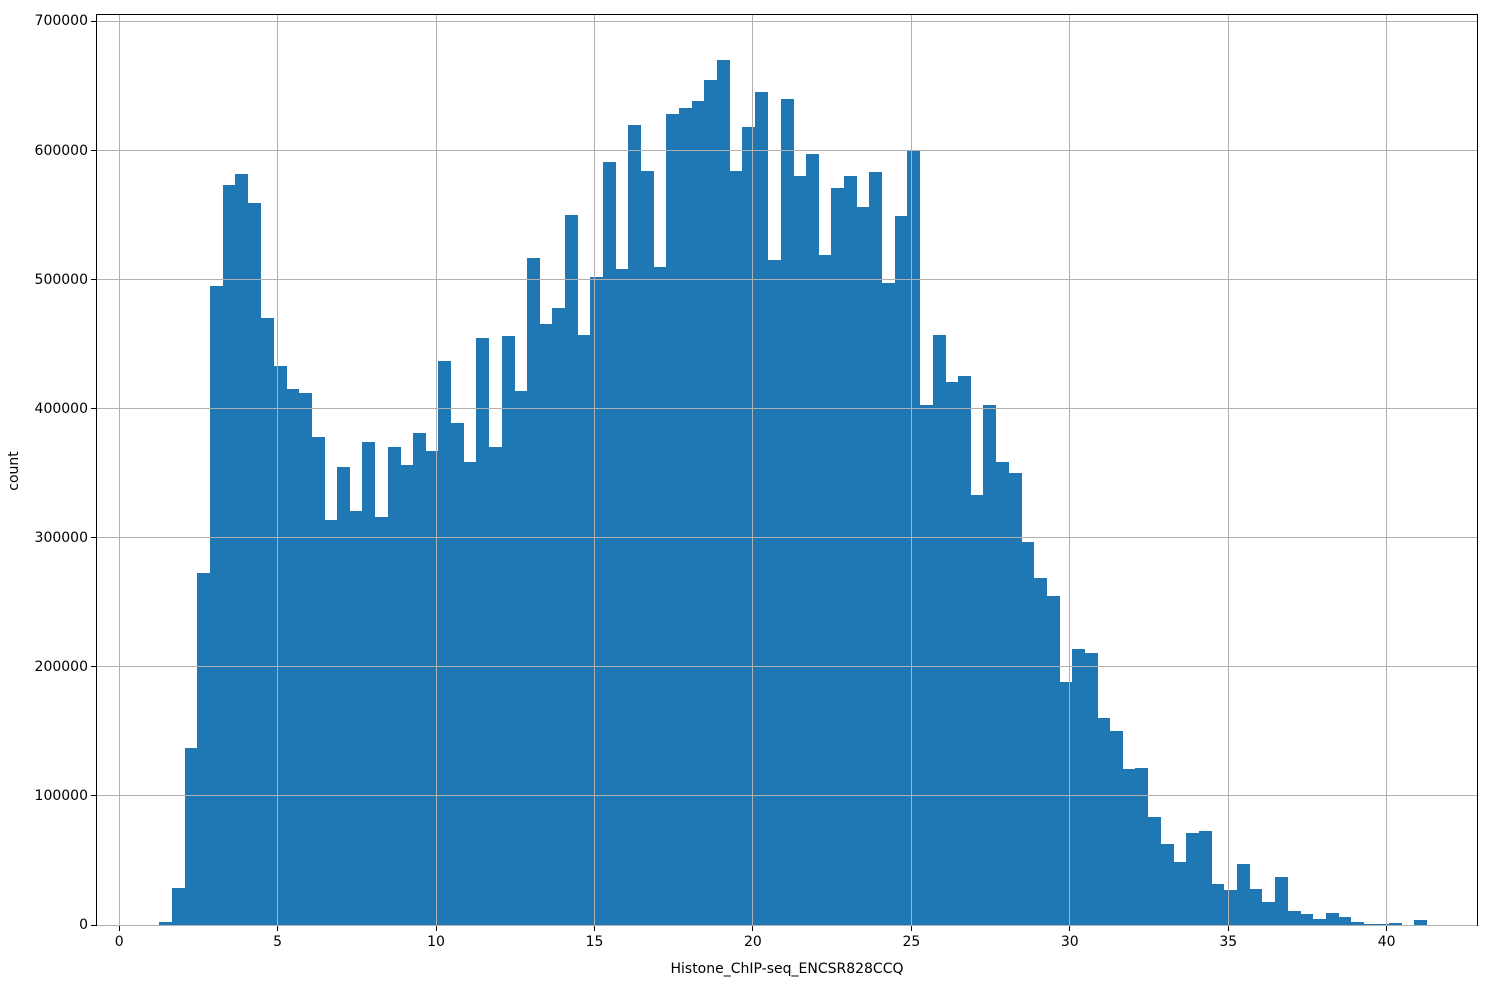  What do you see at coordinates (594, 942) in the screenshot?
I see `x-tick-label: 15` at bounding box center [594, 942].